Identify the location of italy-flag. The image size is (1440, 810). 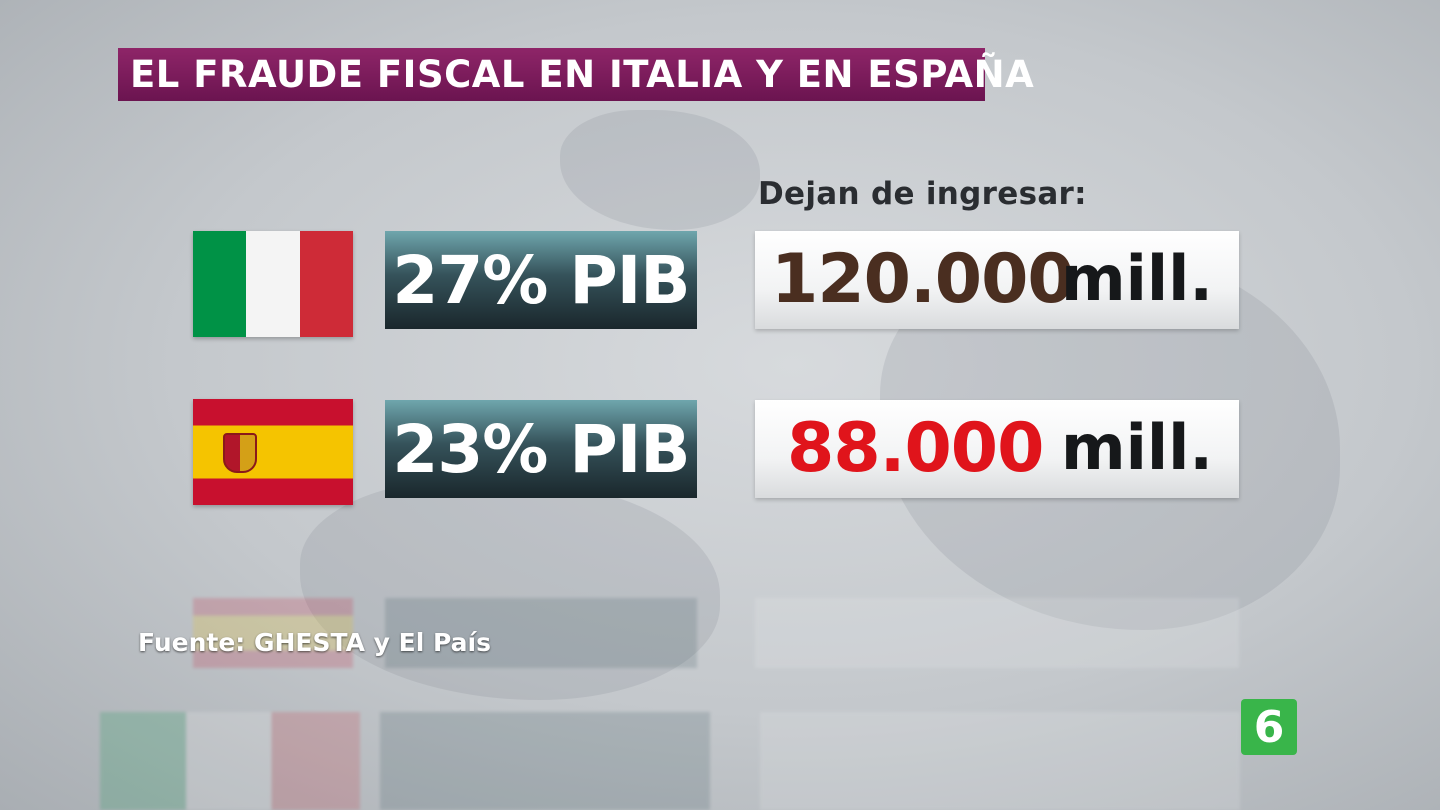
(273, 284).